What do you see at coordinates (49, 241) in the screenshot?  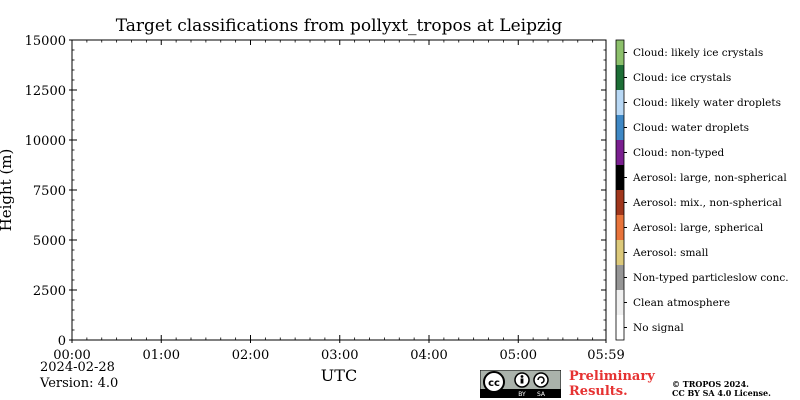 I see `y-tick-label: 5000` at bounding box center [49, 241].